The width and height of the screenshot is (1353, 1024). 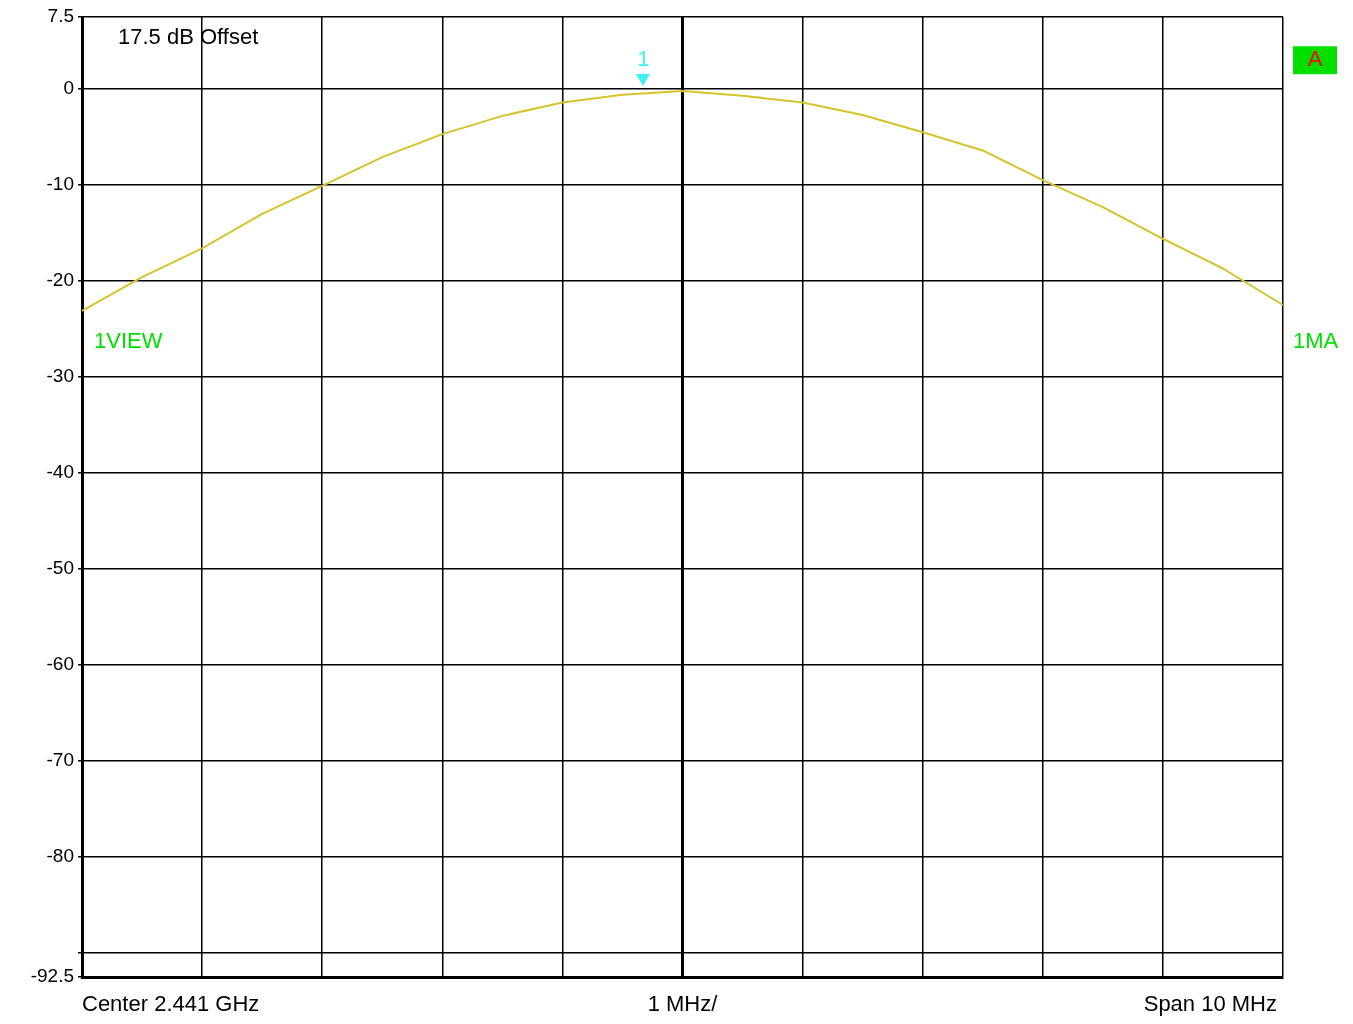 What do you see at coordinates (60, 376) in the screenshot?
I see `y-tick-label: -30` at bounding box center [60, 376].